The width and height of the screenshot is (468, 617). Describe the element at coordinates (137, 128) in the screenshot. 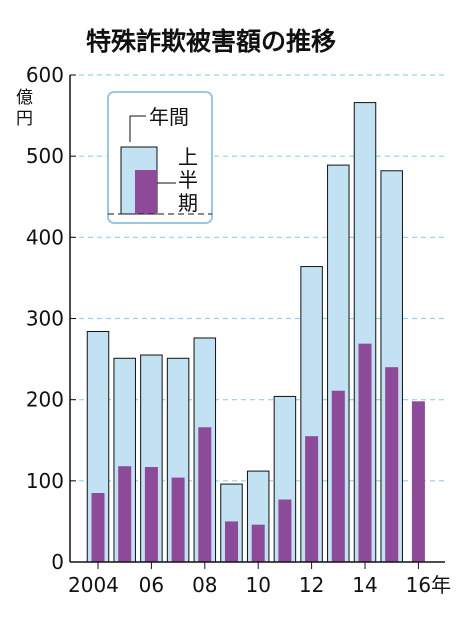

I see `legend-annual-leader` at that location.